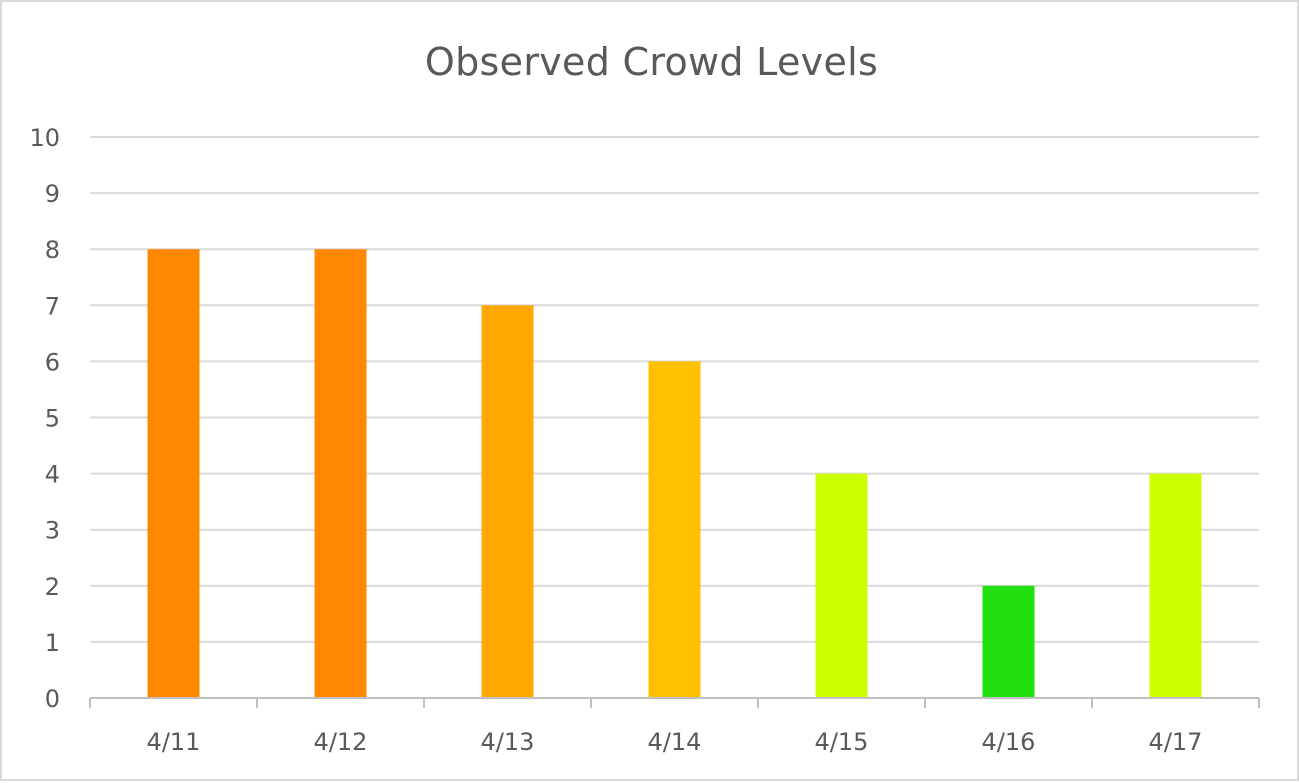 The image size is (1299, 783). What do you see at coordinates (1176, 742) in the screenshot?
I see `x-tick-label: 4/17` at bounding box center [1176, 742].